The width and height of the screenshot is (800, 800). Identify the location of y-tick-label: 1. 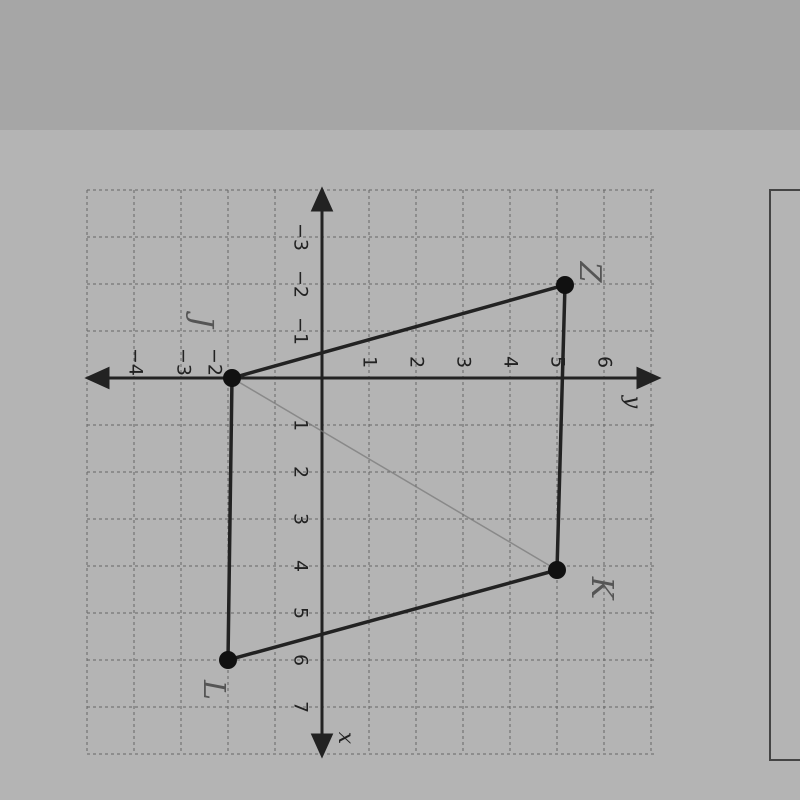
(370, 362).